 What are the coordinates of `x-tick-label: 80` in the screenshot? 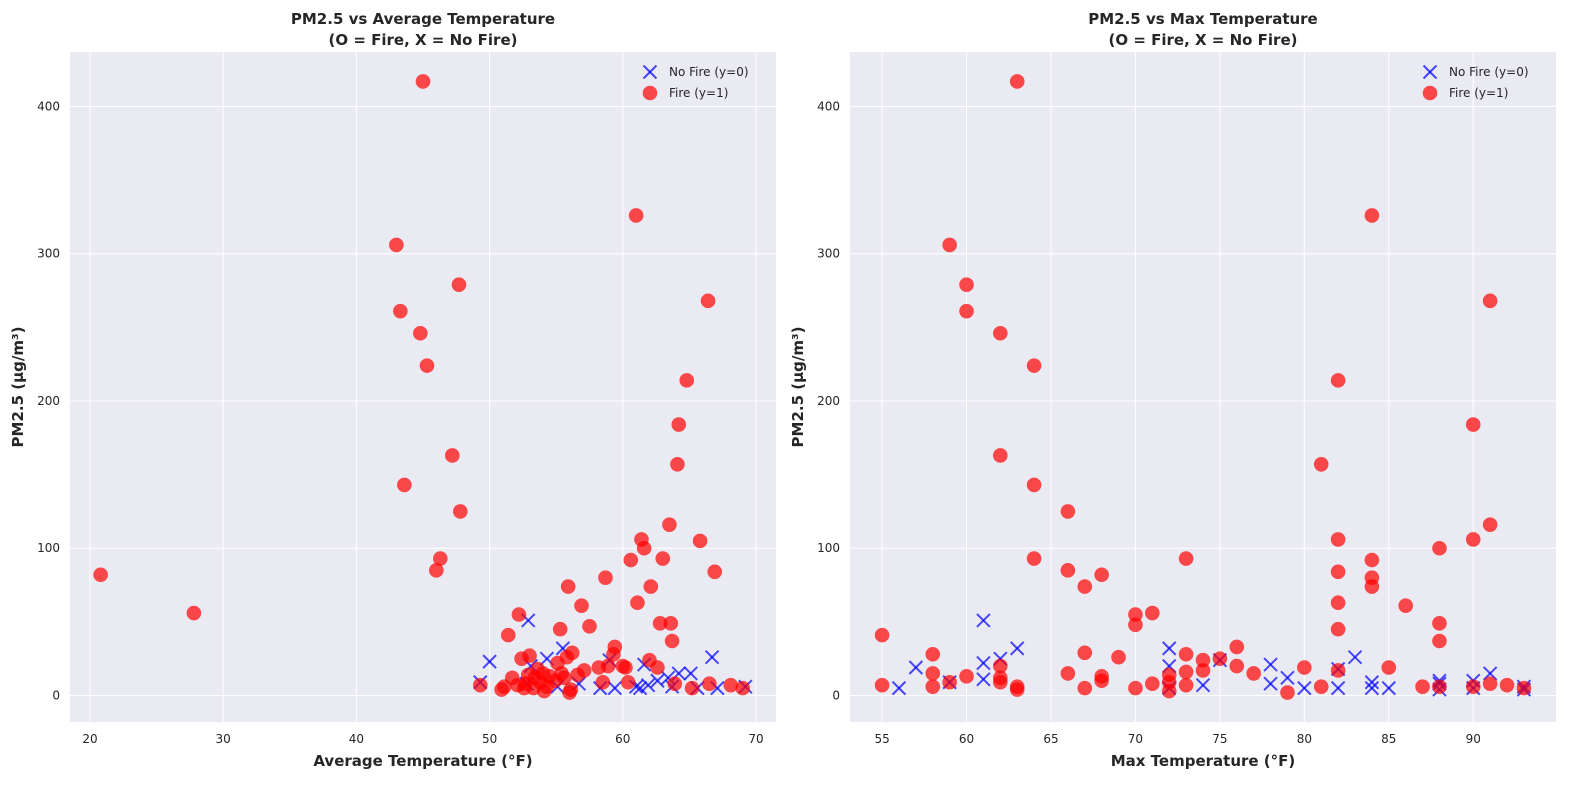 It's located at (1304, 739).